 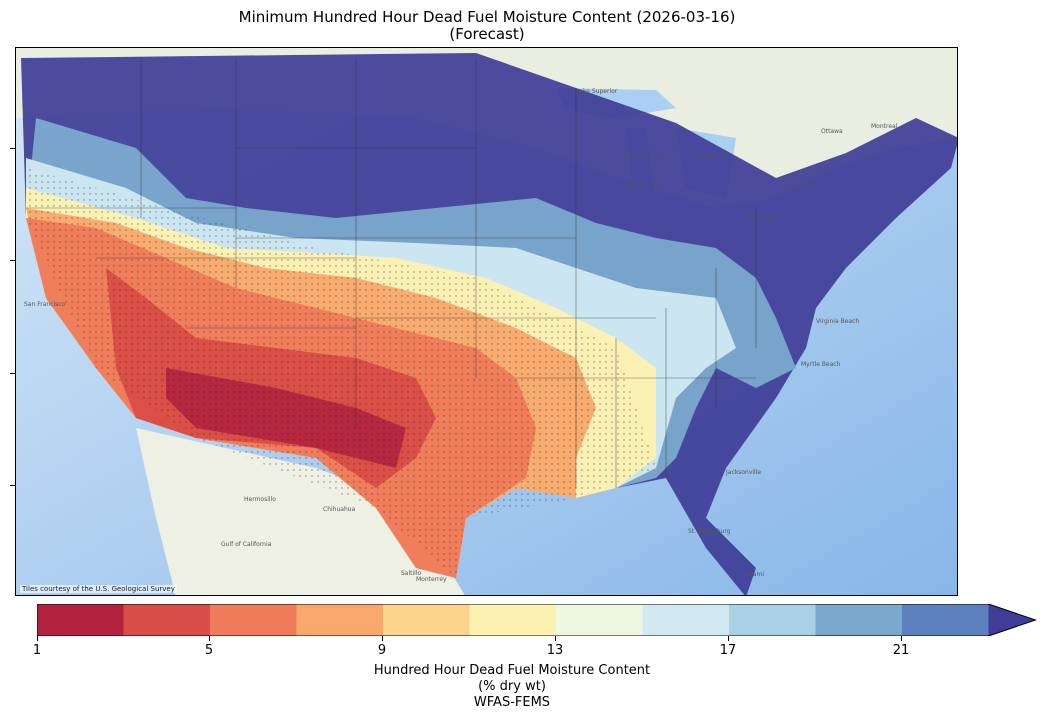 What do you see at coordinates (755, 574) in the screenshot?
I see `map-place-label: Miami` at bounding box center [755, 574].